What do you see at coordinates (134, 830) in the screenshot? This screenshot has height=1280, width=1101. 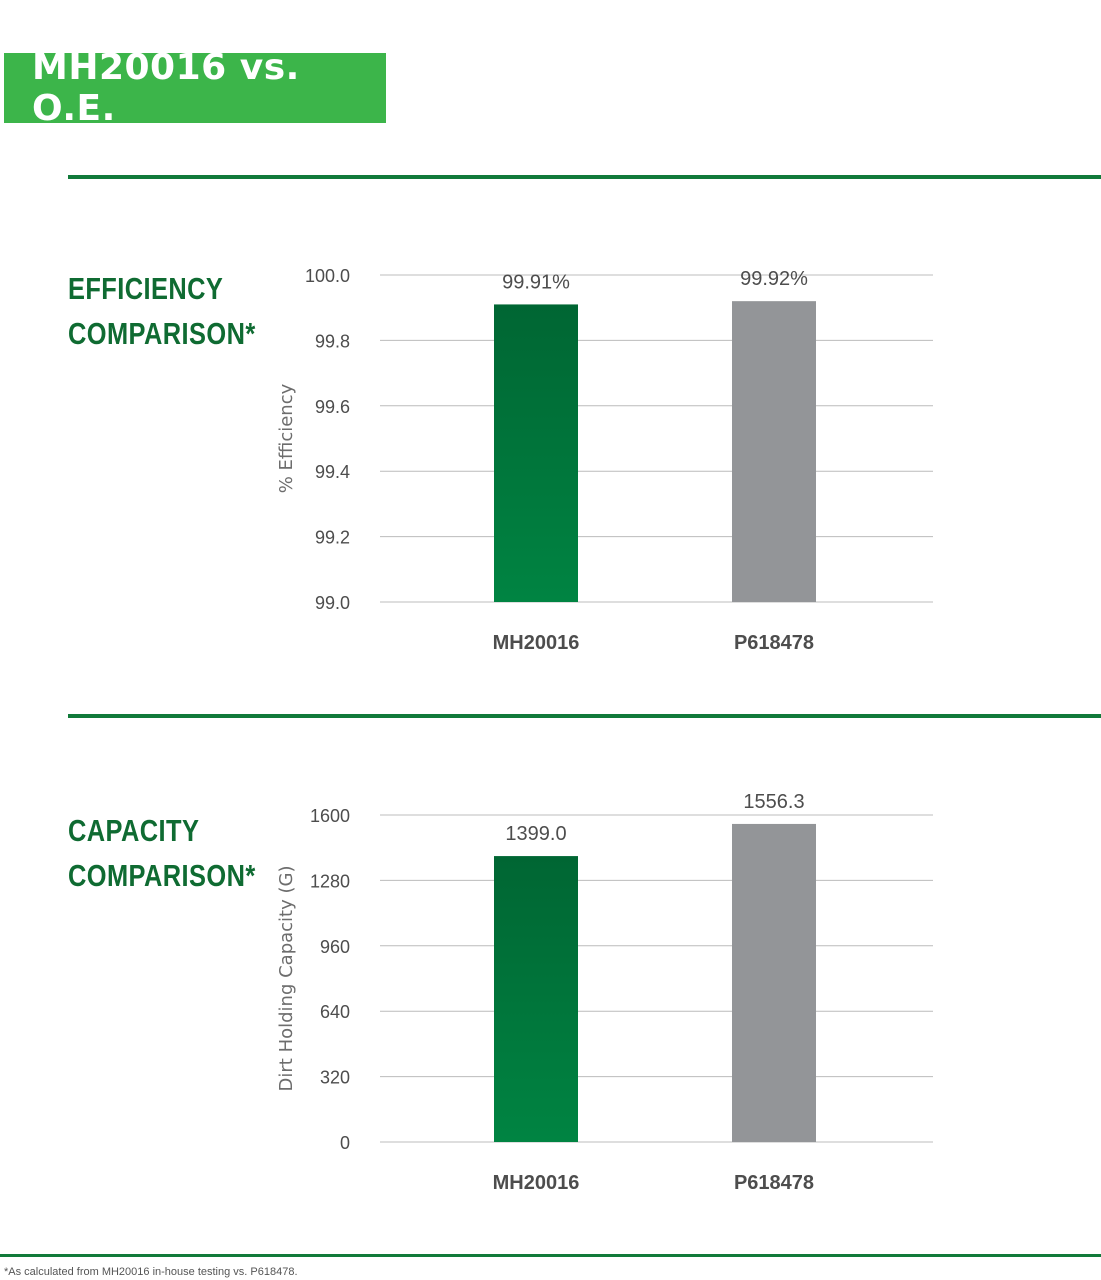 I see `section-title-line: CAPACITY` at bounding box center [134, 830].